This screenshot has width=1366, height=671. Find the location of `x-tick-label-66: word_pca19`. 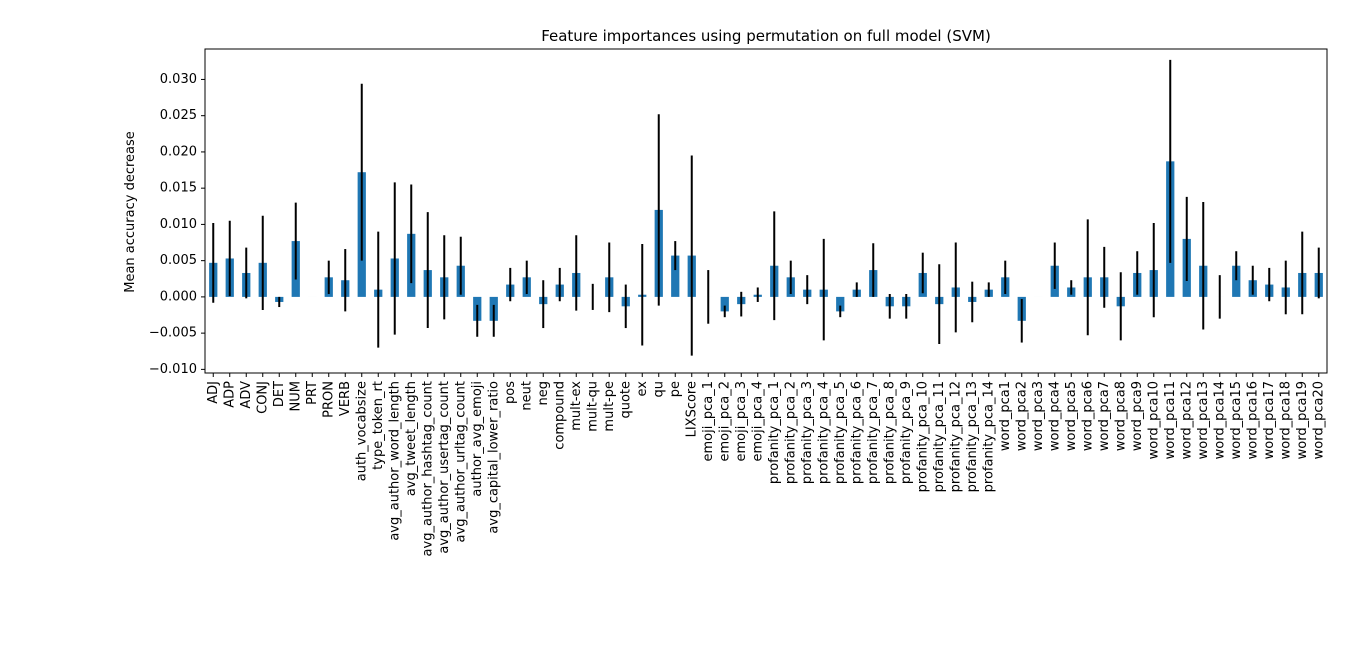

x-tick-label-66: word_pca19 is located at coordinates (1302, 420).